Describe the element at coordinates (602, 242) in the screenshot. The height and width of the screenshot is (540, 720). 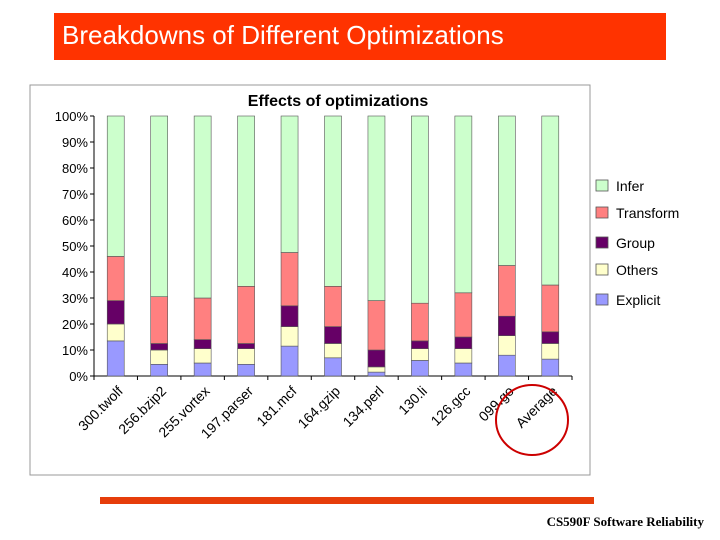
I see `legend-swatch-group` at that location.